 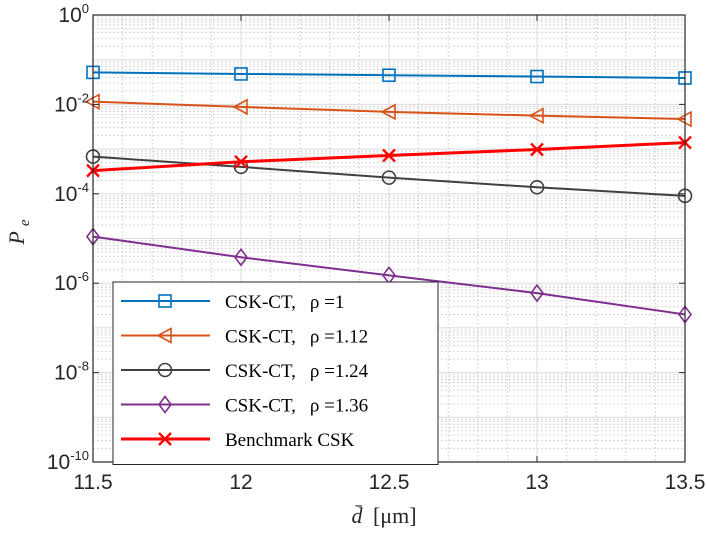 I want to click on y-tick-label: 10⁻², so click(x=71, y=103).